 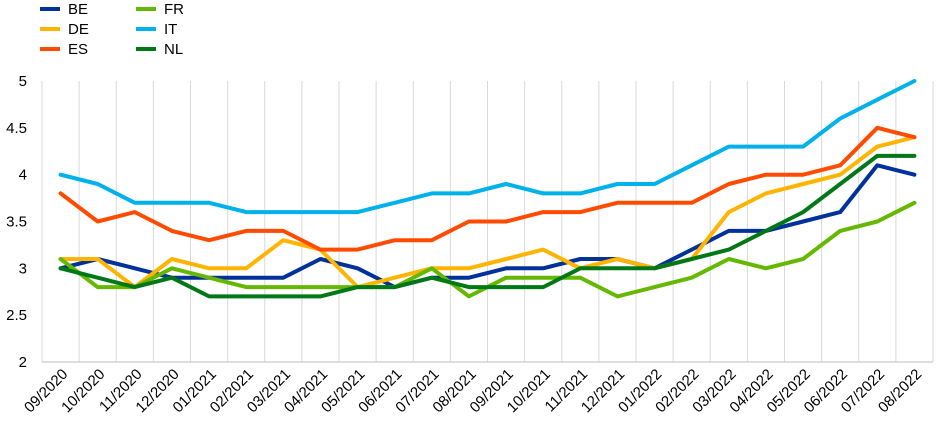 What do you see at coordinates (16, 128) in the screenshot?
I see `y-tick-label: 4.5` at bounding box center [16, 128].